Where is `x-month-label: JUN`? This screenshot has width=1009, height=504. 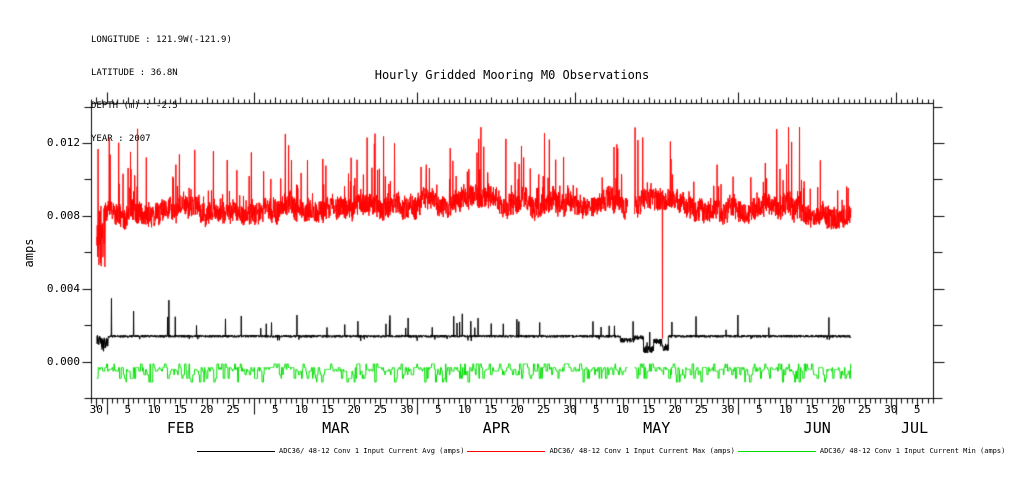 x-month-label: JUN is located at coordinates (817, 428).